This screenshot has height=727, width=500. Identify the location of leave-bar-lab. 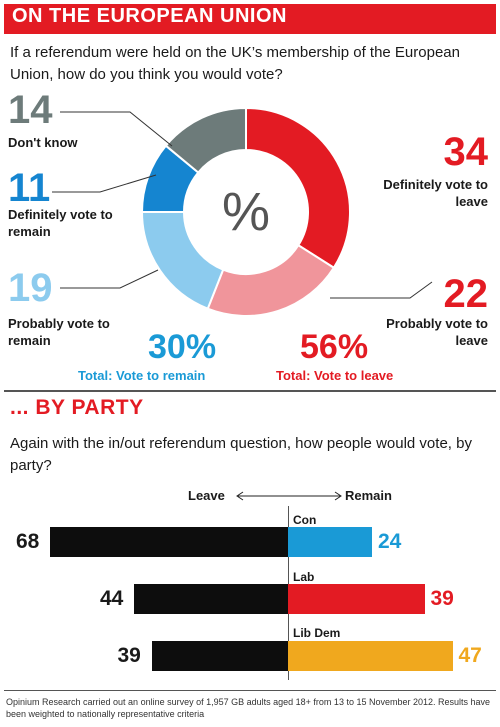
(211, 599).